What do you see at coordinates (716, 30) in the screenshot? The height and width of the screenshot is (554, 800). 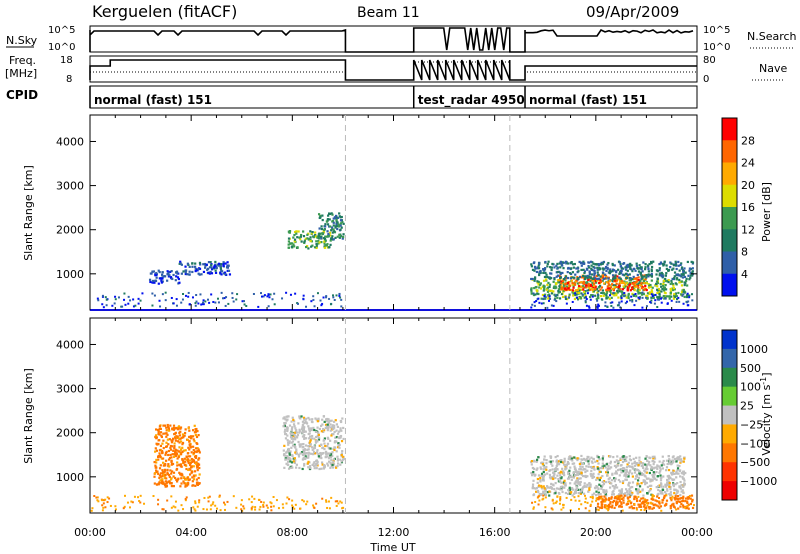 I see `nsearch-tick-top: 10^5` at bounding box center [716, 30].